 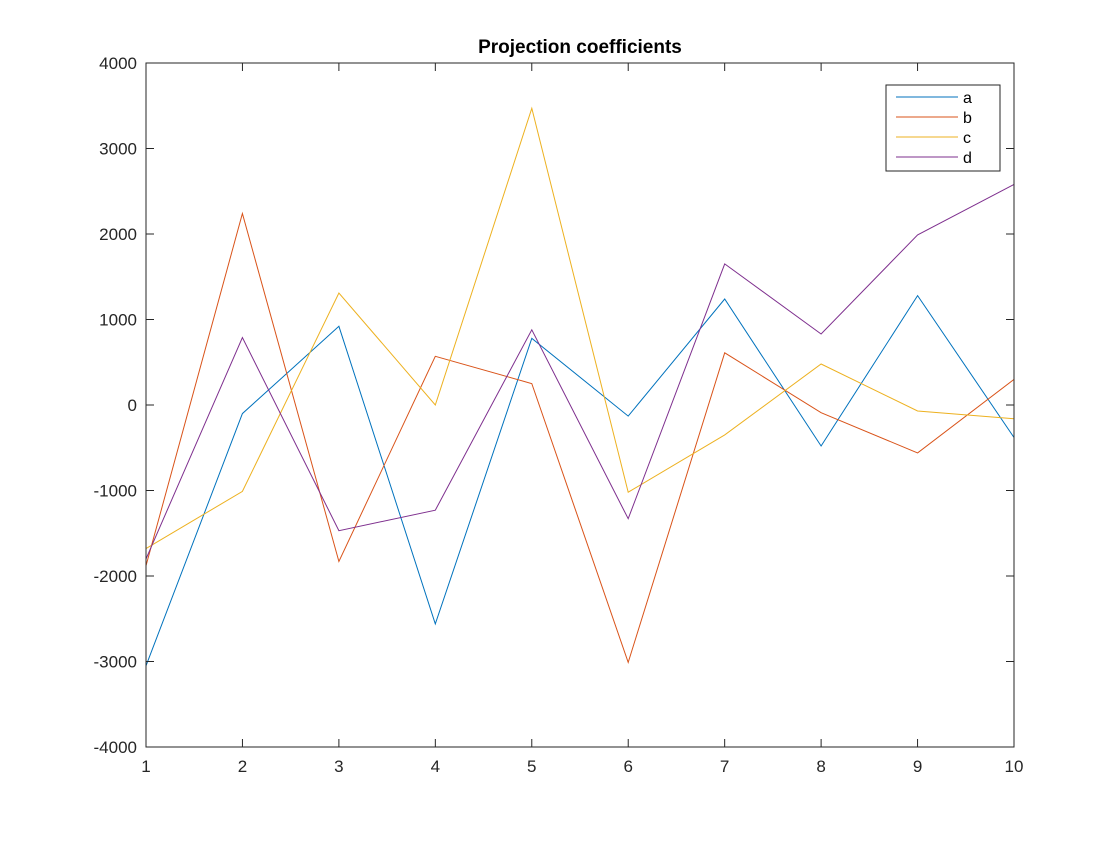 I want to click on x-tick-label: 5, so click(x=531, y=766).